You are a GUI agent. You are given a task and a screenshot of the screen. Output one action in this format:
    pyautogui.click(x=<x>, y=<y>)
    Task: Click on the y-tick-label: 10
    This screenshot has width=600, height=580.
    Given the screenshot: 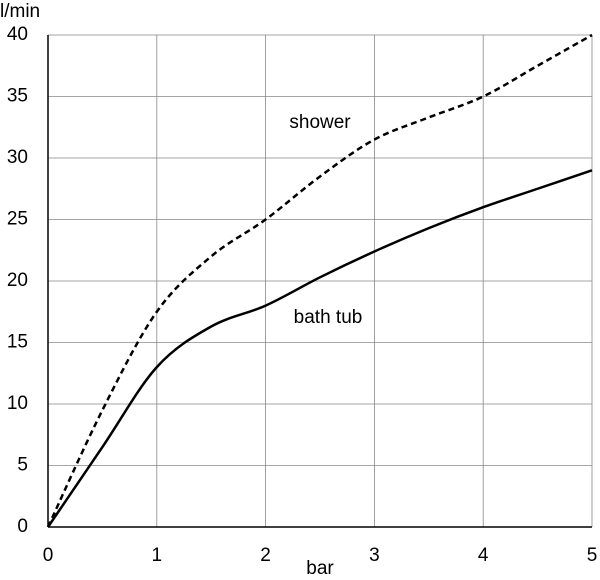 What is the action you would take?
    pyautogui.click(x=17, y=403)
    